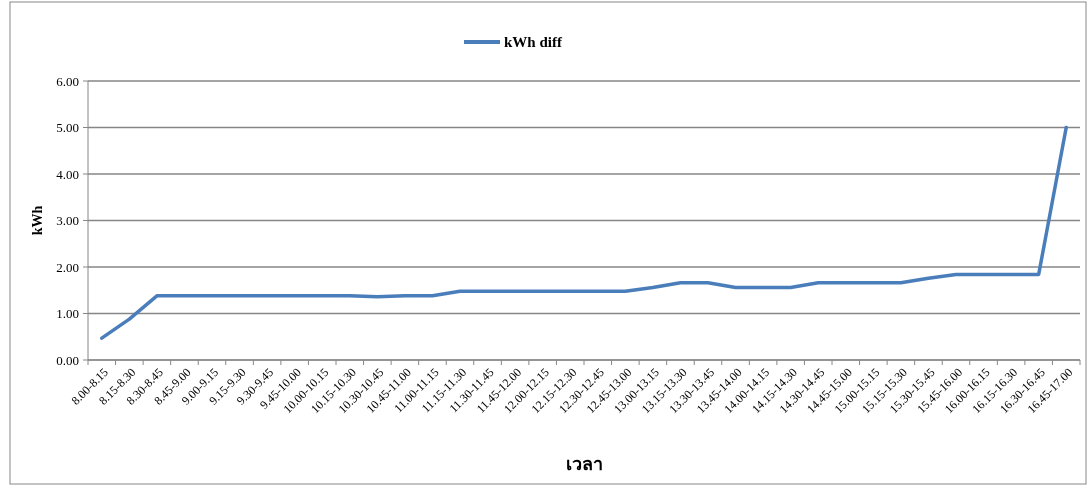 The image size is (1088, 486). What do you see at coordinates (37, 220) in the screenshot?
I see `y-axis-title: kWh` at bounding box center [37, 220].